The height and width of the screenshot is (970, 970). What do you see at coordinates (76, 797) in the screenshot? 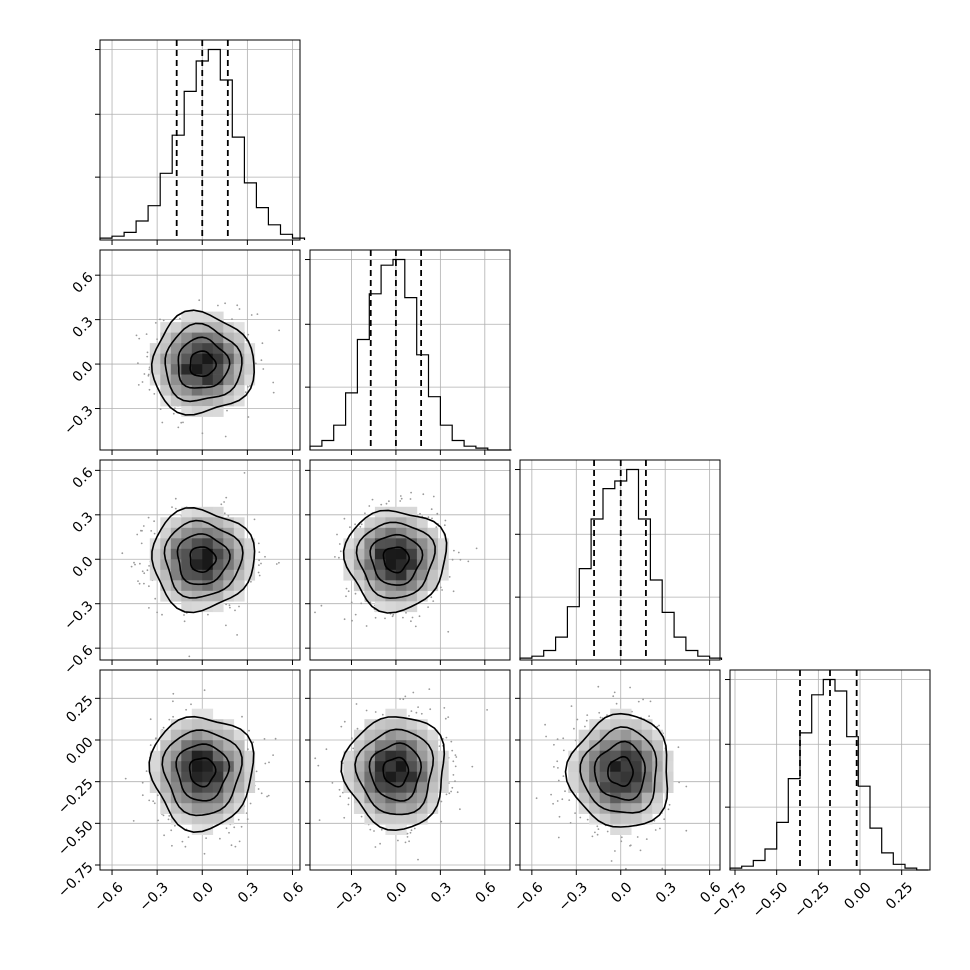
I see `ytick-label-row3-2: −0.25` at bounding box center [76, 797].